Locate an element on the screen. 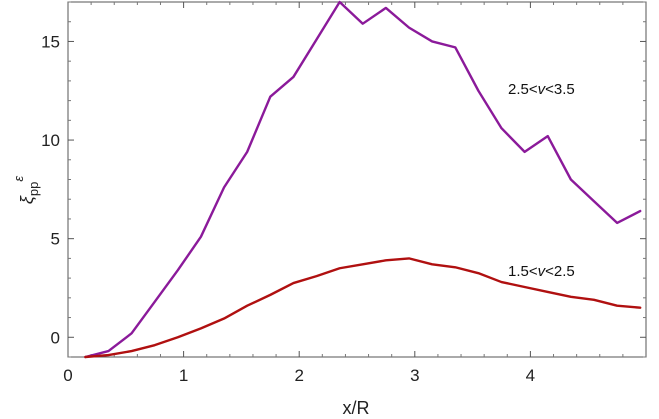 This screenshot has width=659, height=419. series-label-2.5-3.5: 2.5<v<3.5 is located at coordinates (541, 89).